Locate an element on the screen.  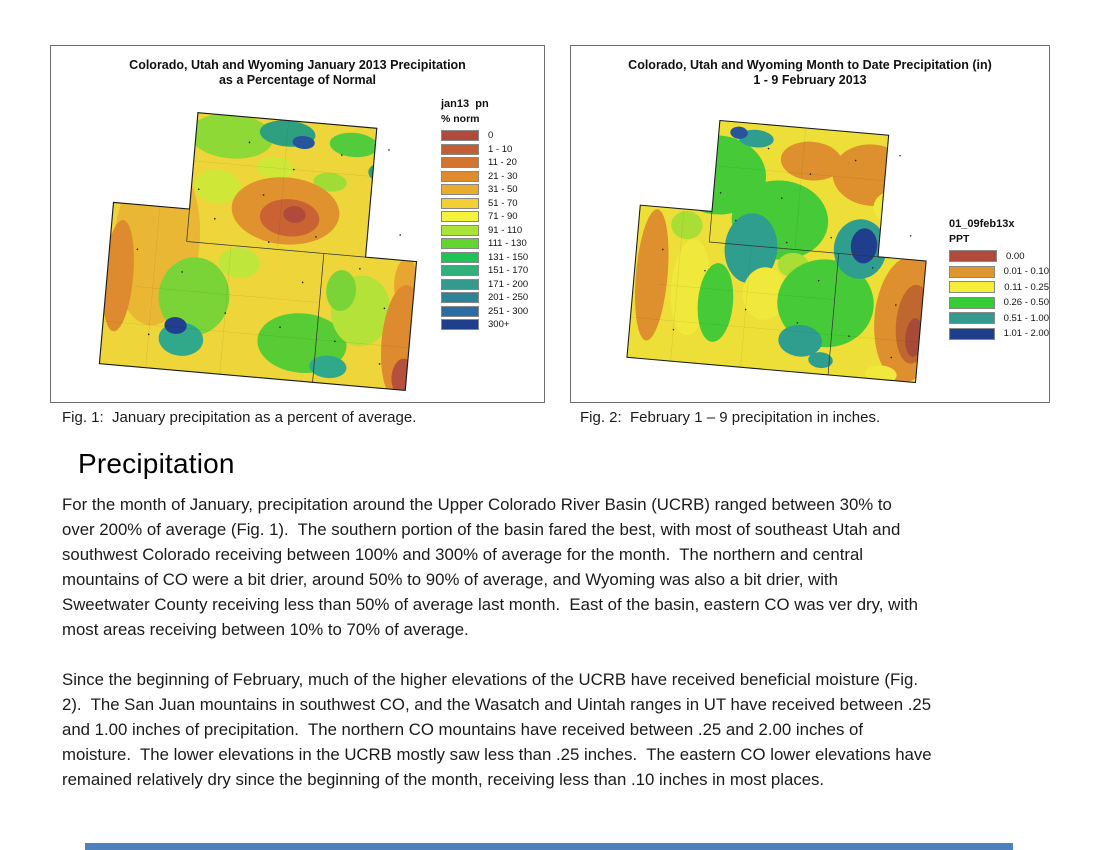
legend-item: 201 - 250 is located at coordinates (492, 297).